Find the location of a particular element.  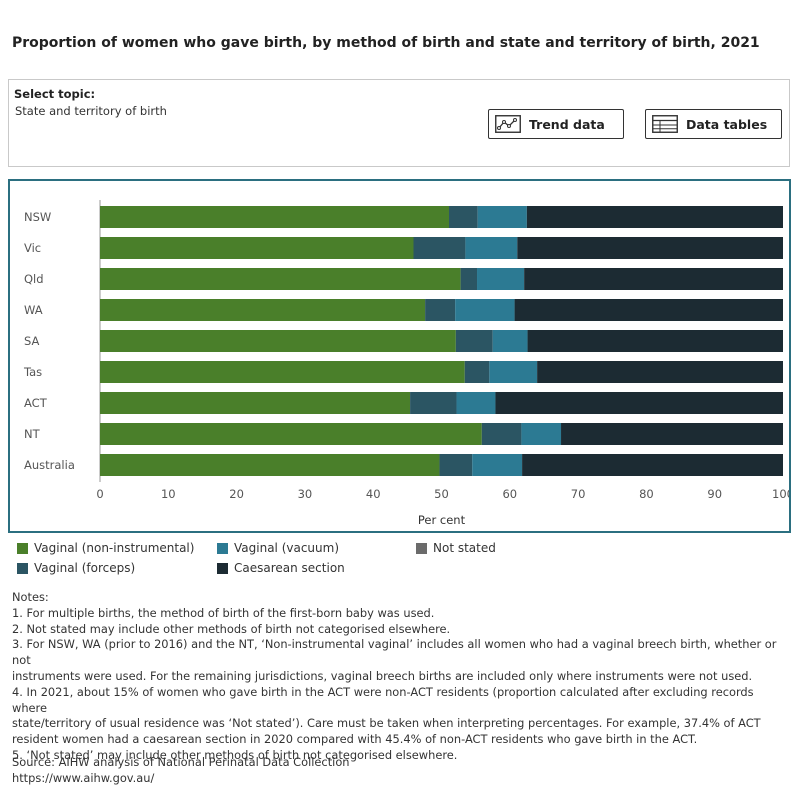

x-tick-label: 30 is located at coordinates (305, 494).